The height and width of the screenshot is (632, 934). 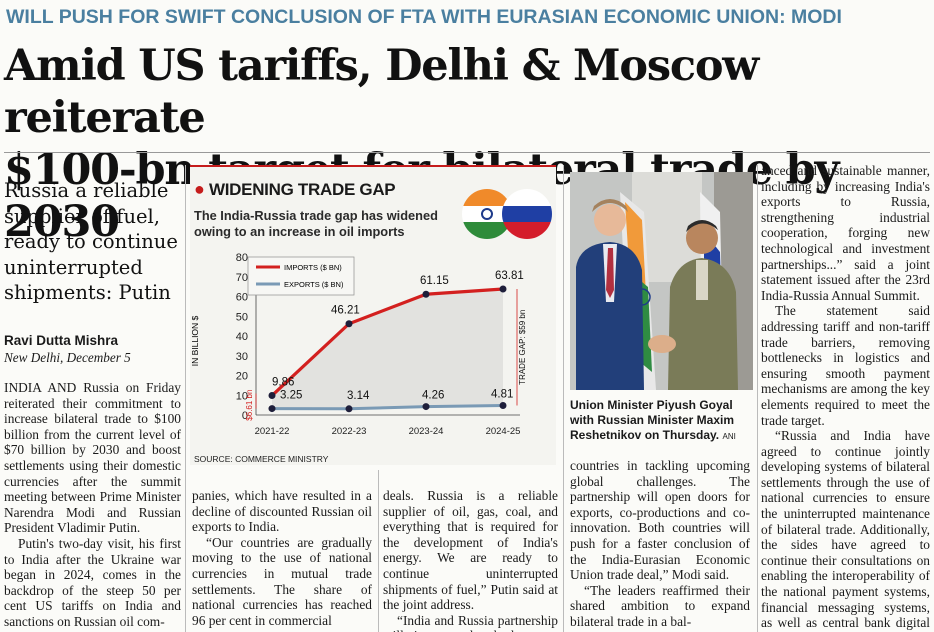 What do you see at coordinates (502, 395) in the screenshot?
I see `exports-data-label: 4.81` at bounding box center [502, 395].